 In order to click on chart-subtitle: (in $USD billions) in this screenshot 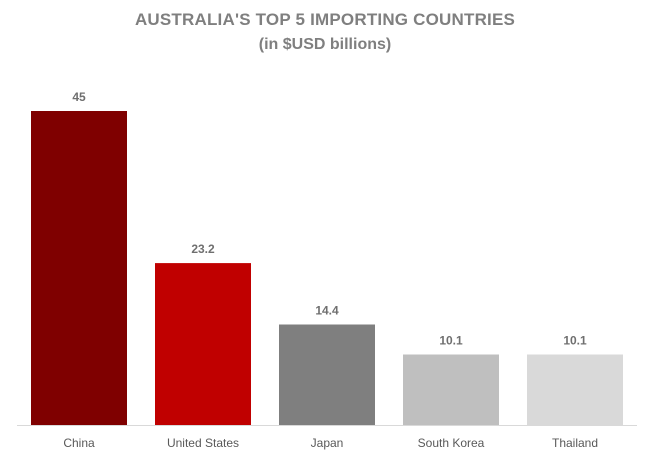, I will do `click(325, 44)`.